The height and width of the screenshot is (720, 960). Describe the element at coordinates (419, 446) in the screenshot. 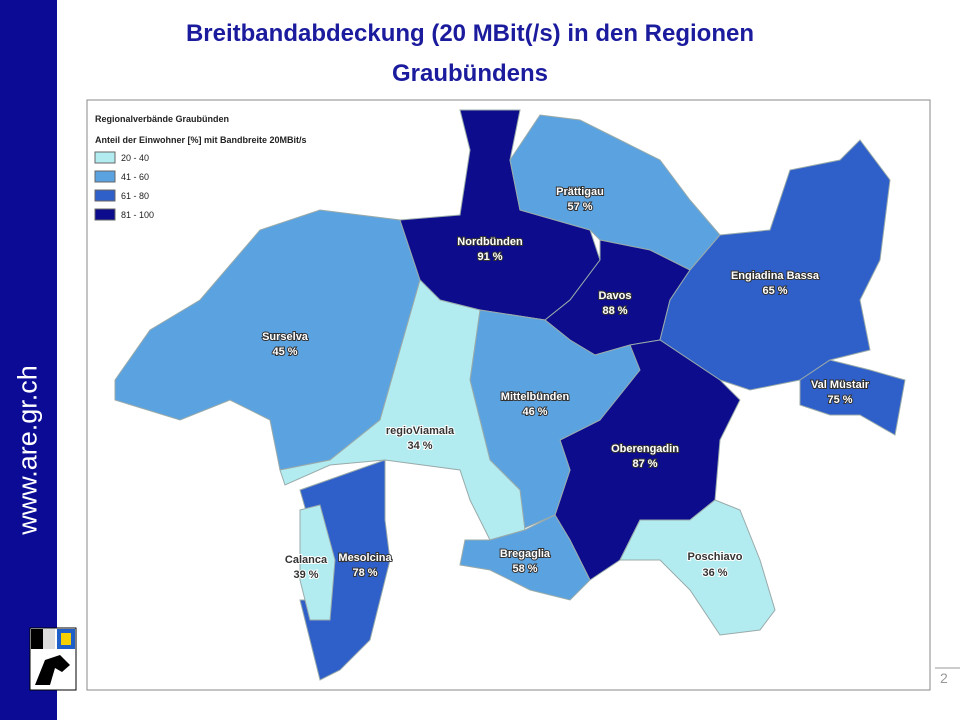

I see `region-value: 34 %` at that location.